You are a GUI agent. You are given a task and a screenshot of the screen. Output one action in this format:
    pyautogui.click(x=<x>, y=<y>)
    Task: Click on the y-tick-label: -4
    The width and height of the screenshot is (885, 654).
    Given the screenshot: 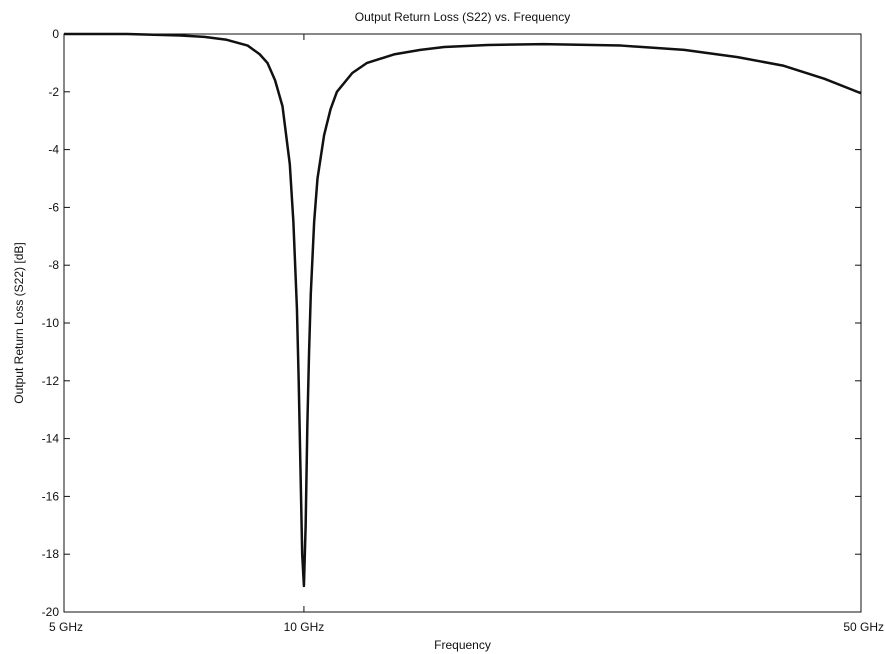 What is the action you would take?
    pyautogui.click(x=53, y=150)
    